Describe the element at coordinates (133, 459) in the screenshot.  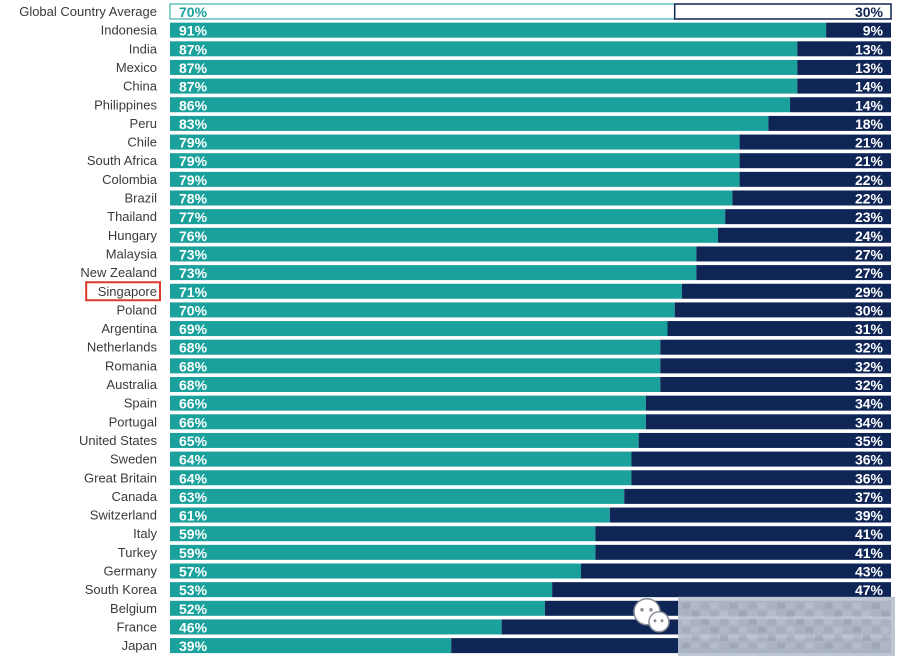
I see `category-label: Sweden` at that location.